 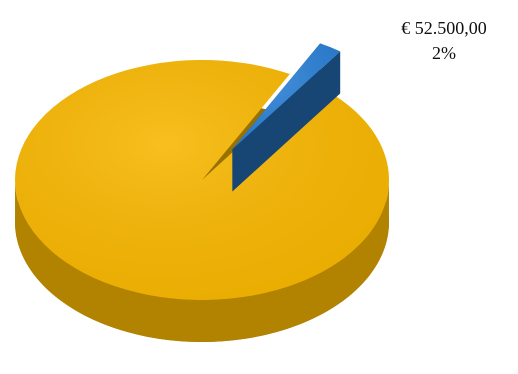 I want to click on value-label: 2%, so click(x=444, y=53).